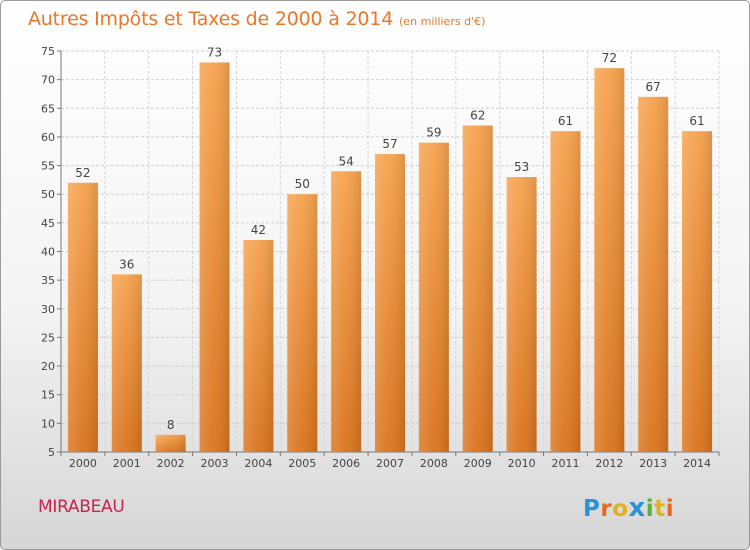 This screenshot has width=750, height=550. Describe the element at coordinates (214, 52) in the screenshot. I see `data-label: 73` at that location.